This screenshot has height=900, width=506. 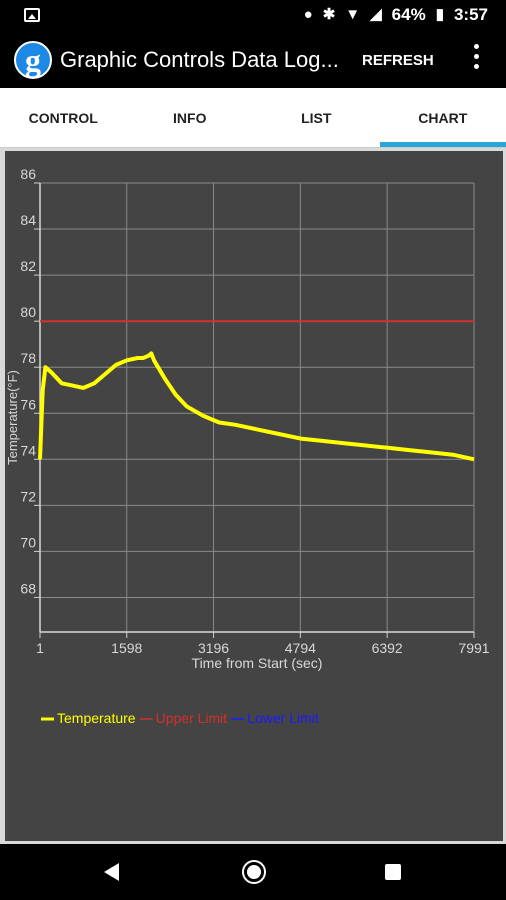 I want to click on status-bar: ● ✱ ▼ ◢ 64% ▮ 3:57, so click(x=253, y=16).